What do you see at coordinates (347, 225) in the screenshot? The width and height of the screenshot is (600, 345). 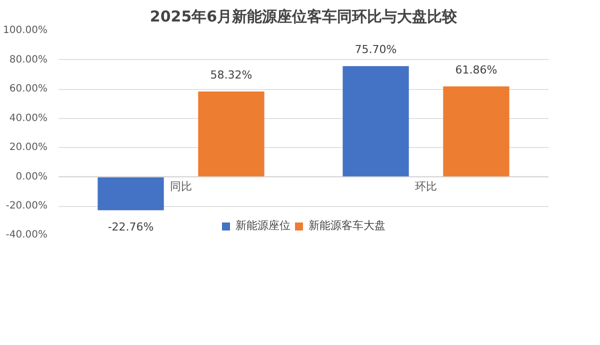 I see `legend-label: 新能源客车大盘` at bounding box center [347, 225].